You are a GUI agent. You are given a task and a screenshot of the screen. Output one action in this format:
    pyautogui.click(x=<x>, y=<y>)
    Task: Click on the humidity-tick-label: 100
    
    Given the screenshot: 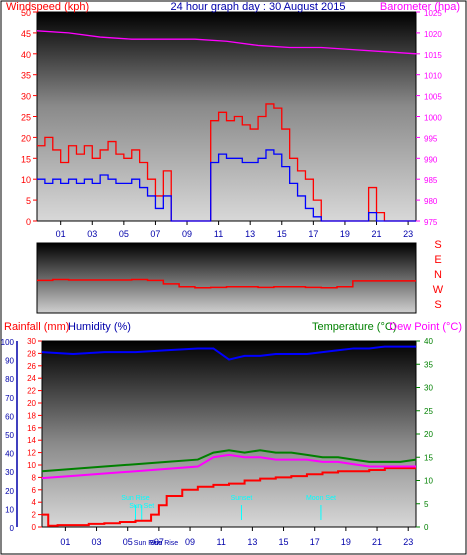 What is the action you would take?
    pyautogui.click(x=8, y=342)
    